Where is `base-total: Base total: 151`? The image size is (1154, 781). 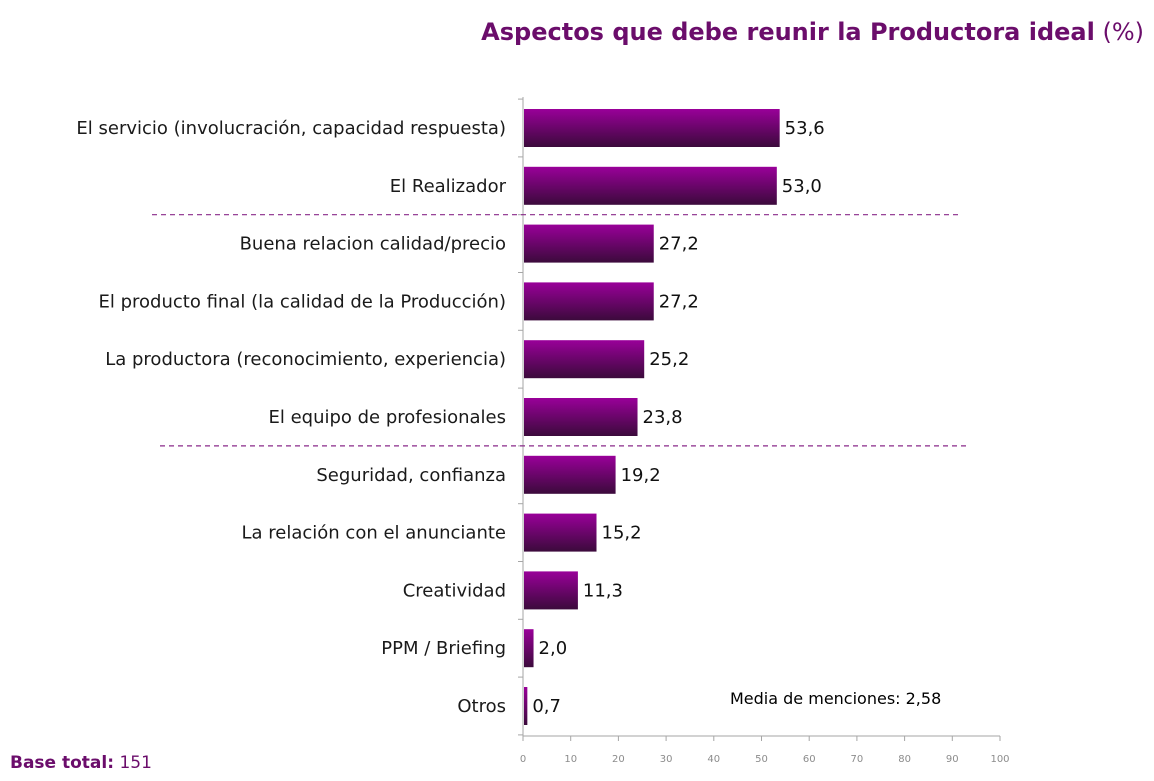 base-total: Base total: 151 is located at coordinates (81, 763).